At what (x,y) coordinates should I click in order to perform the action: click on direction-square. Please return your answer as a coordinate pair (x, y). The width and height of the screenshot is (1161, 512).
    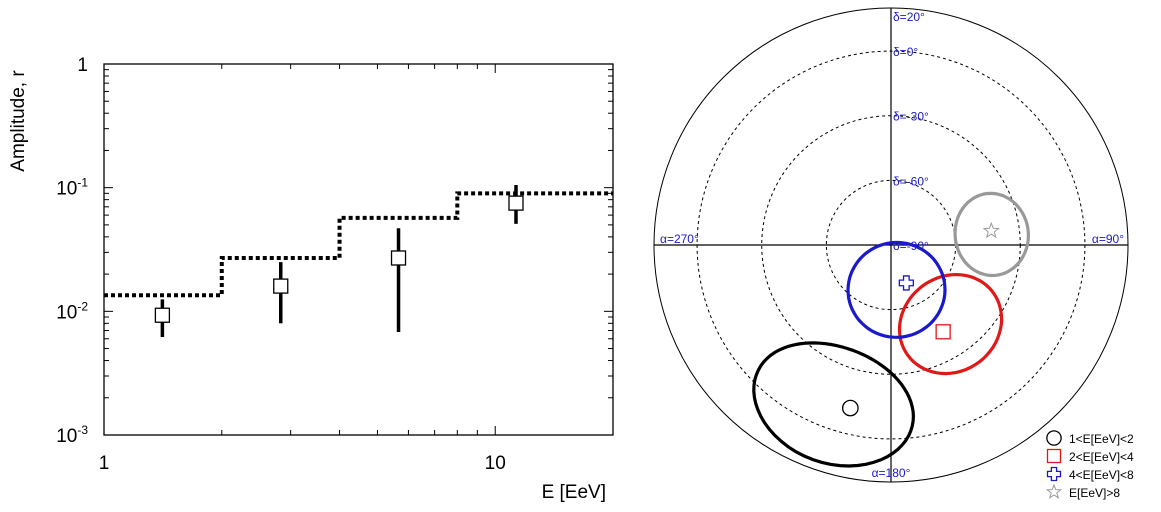
    Looking at the image, I should click on (943, 332).